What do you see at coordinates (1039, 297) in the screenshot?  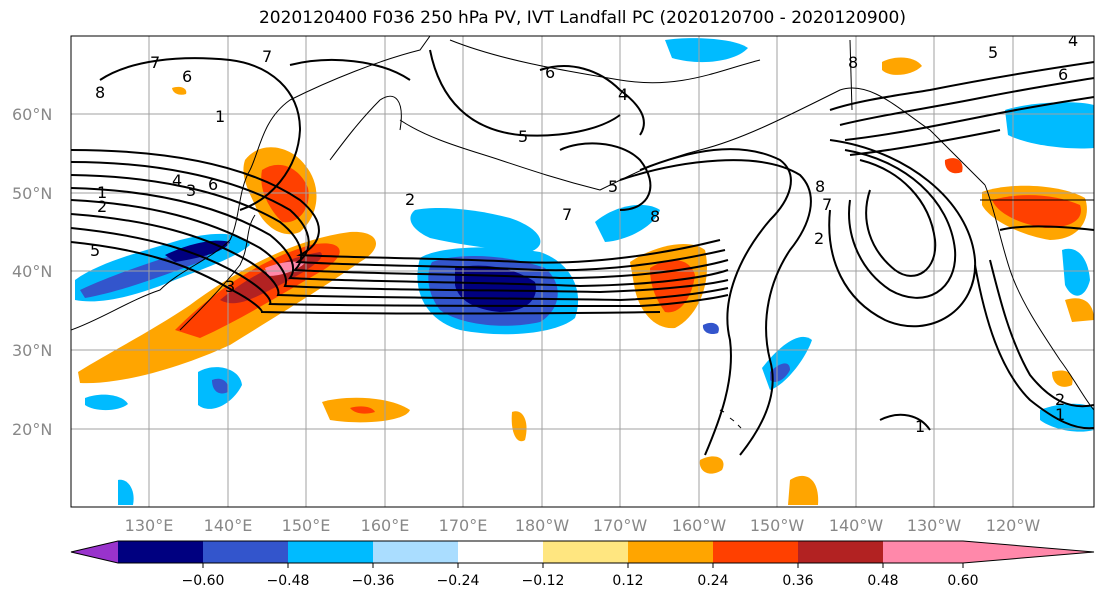 I see `coast-na-west` at bounding box center [1039, 297].